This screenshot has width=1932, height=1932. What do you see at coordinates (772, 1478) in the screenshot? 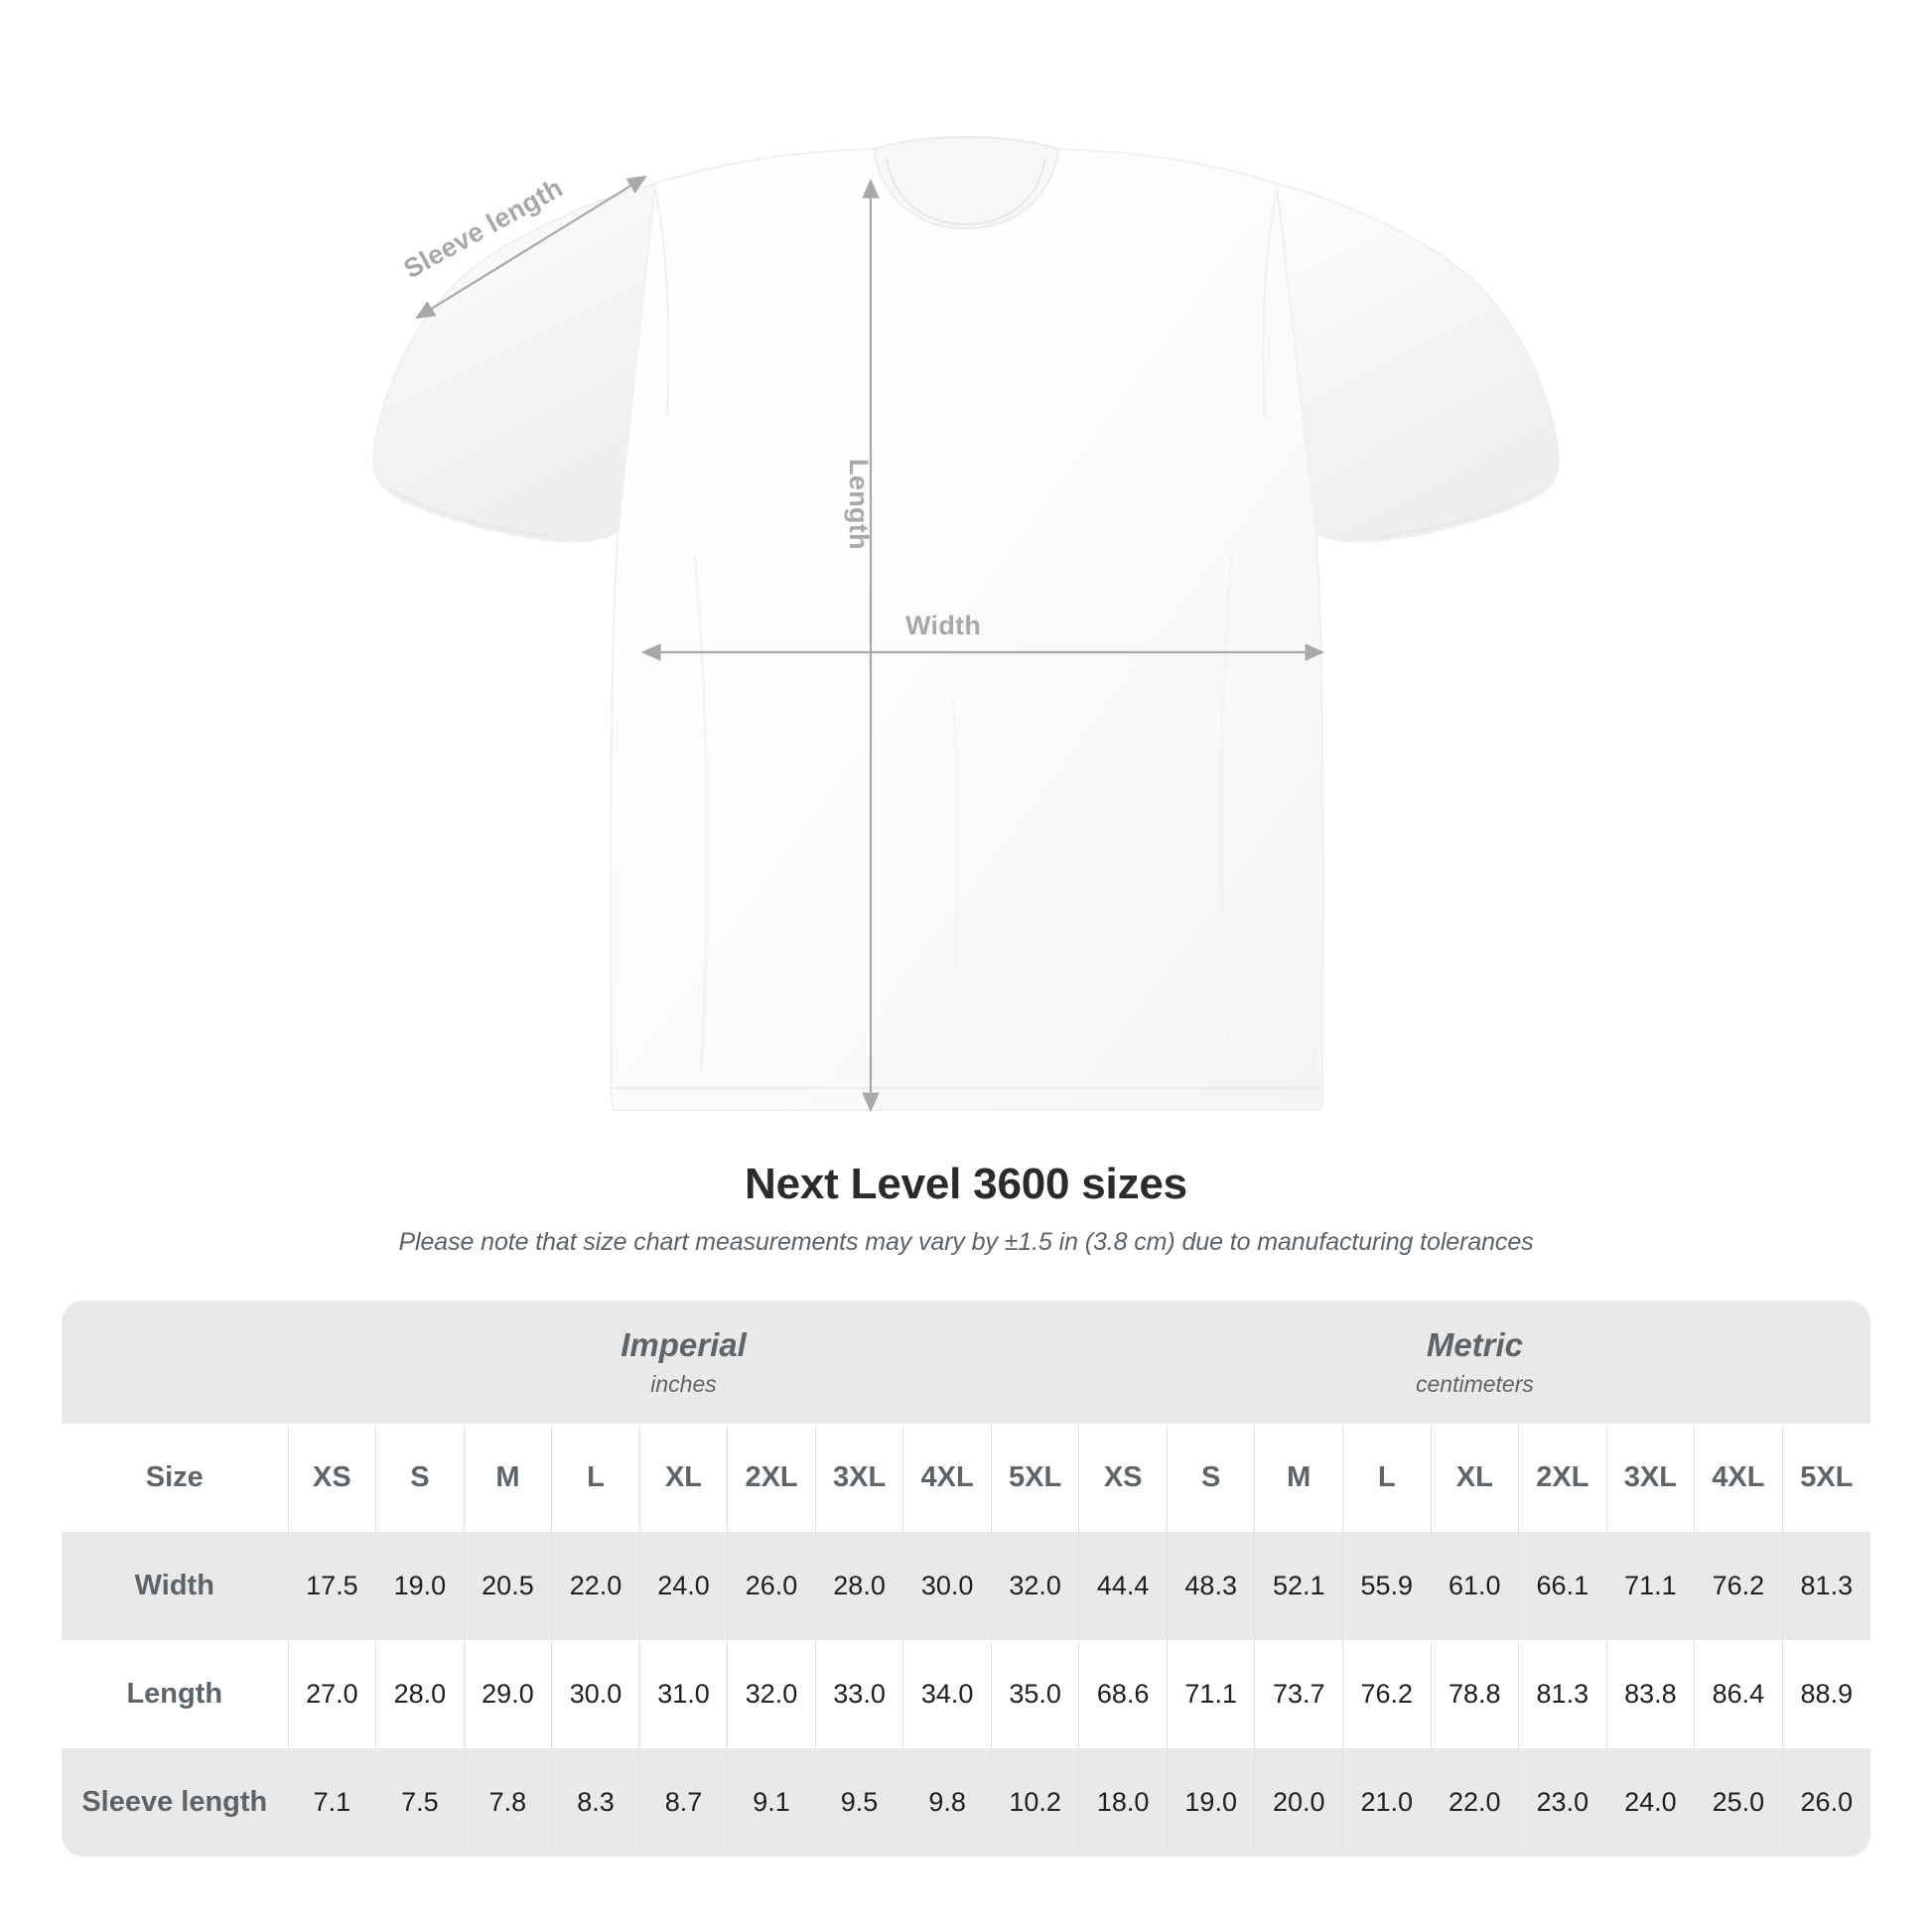
I see `column-header-size-imperial-2xl: 2XL` at bounding box center [772, 1478].